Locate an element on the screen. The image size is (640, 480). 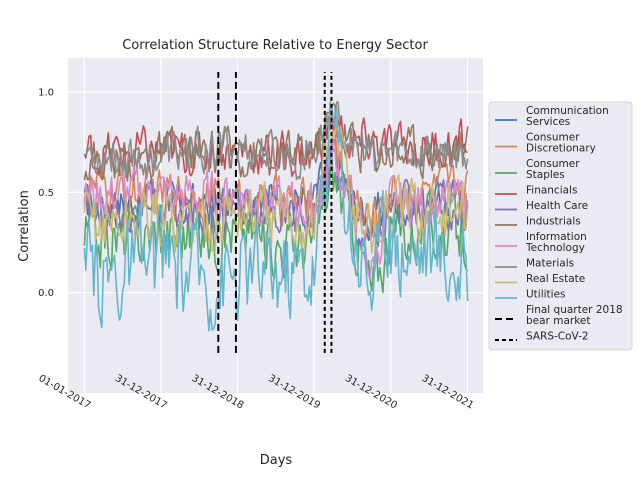
legend-label: Final quarter 2018 is located at coordinates (574, 310).